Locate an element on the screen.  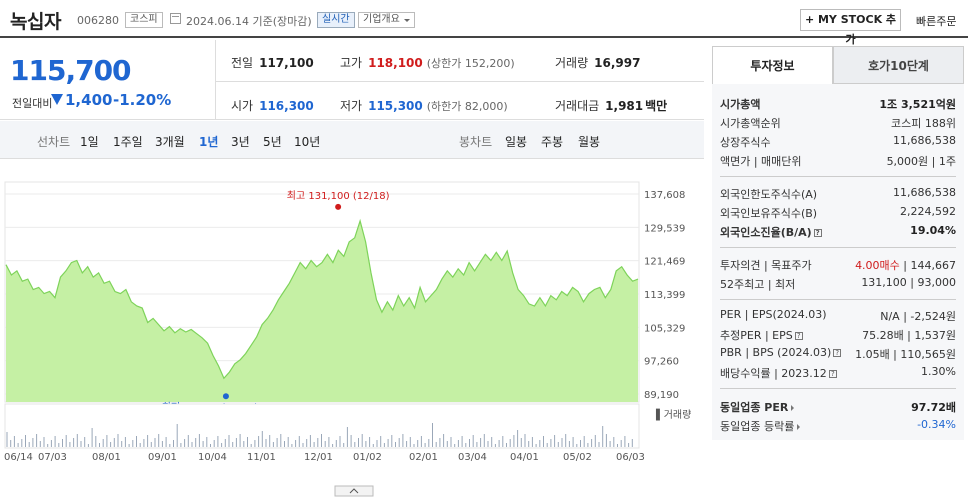
prev-compare-label: 전일대비 is located at coordinates (32, 103).